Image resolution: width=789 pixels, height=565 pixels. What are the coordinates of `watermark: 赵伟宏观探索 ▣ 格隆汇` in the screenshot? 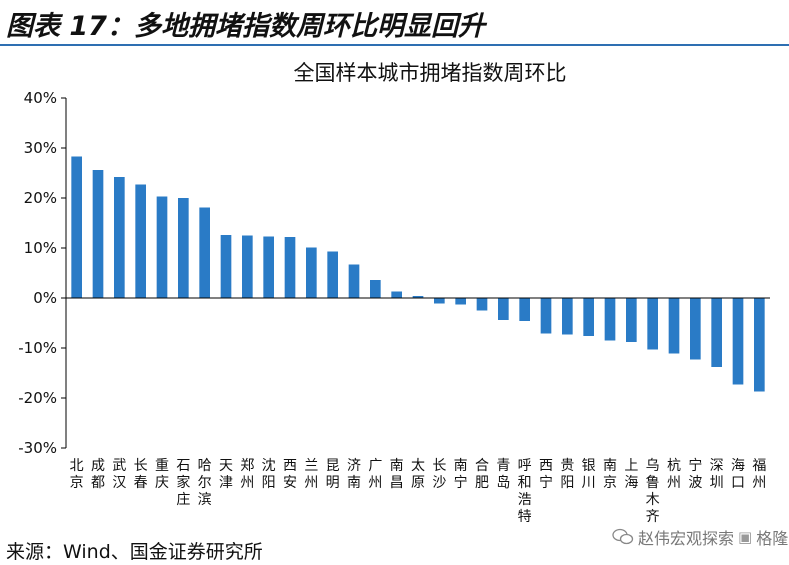 It's located at (700, 537).